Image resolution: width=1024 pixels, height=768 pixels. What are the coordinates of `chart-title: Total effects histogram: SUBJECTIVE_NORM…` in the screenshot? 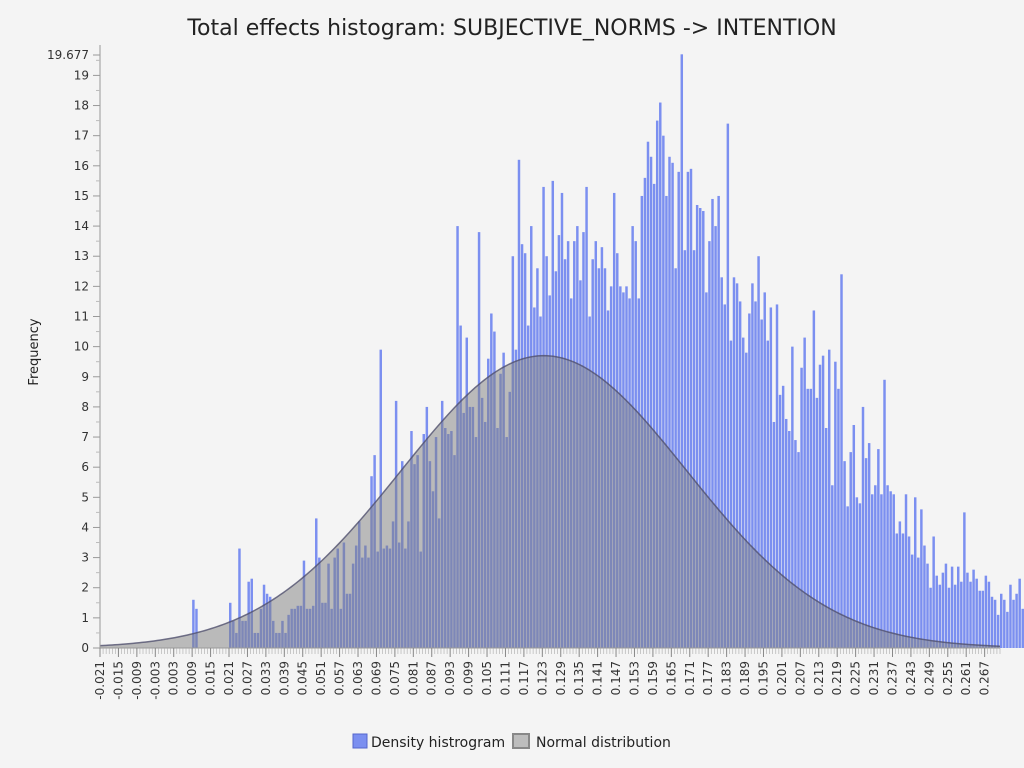 It's located at (511, 28).